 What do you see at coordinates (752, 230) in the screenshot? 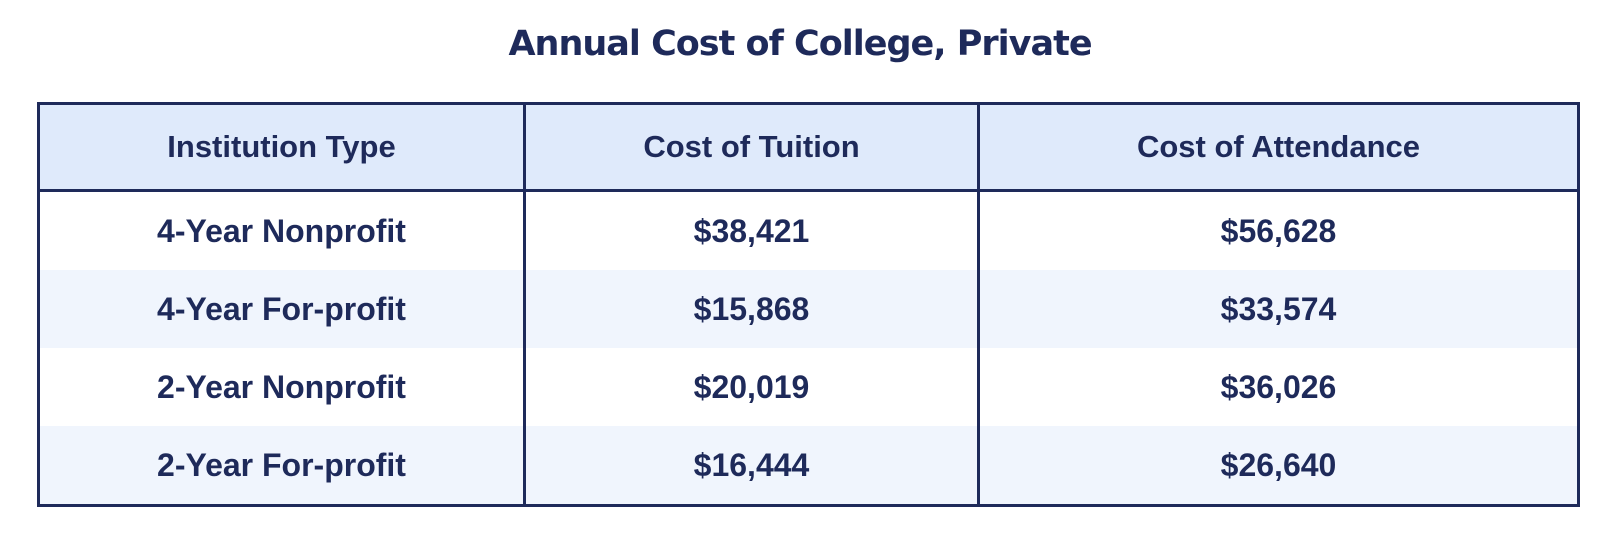
I see `tuition-cost-cell: $38,421` at bounding box center [752, 230].